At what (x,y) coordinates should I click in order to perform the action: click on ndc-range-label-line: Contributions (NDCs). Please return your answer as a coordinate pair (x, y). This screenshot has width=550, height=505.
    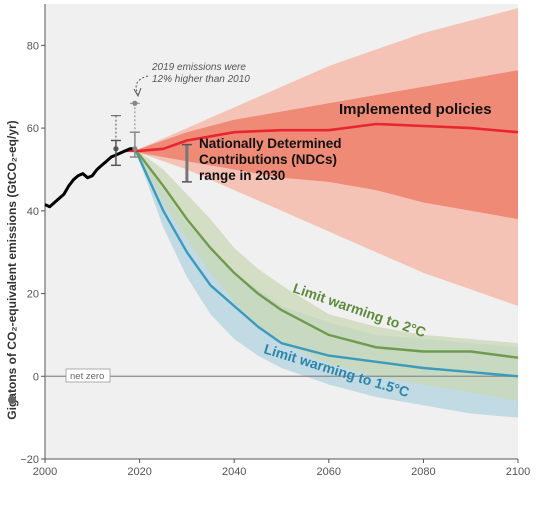
    Looking at the image, I should click on (268, 159).